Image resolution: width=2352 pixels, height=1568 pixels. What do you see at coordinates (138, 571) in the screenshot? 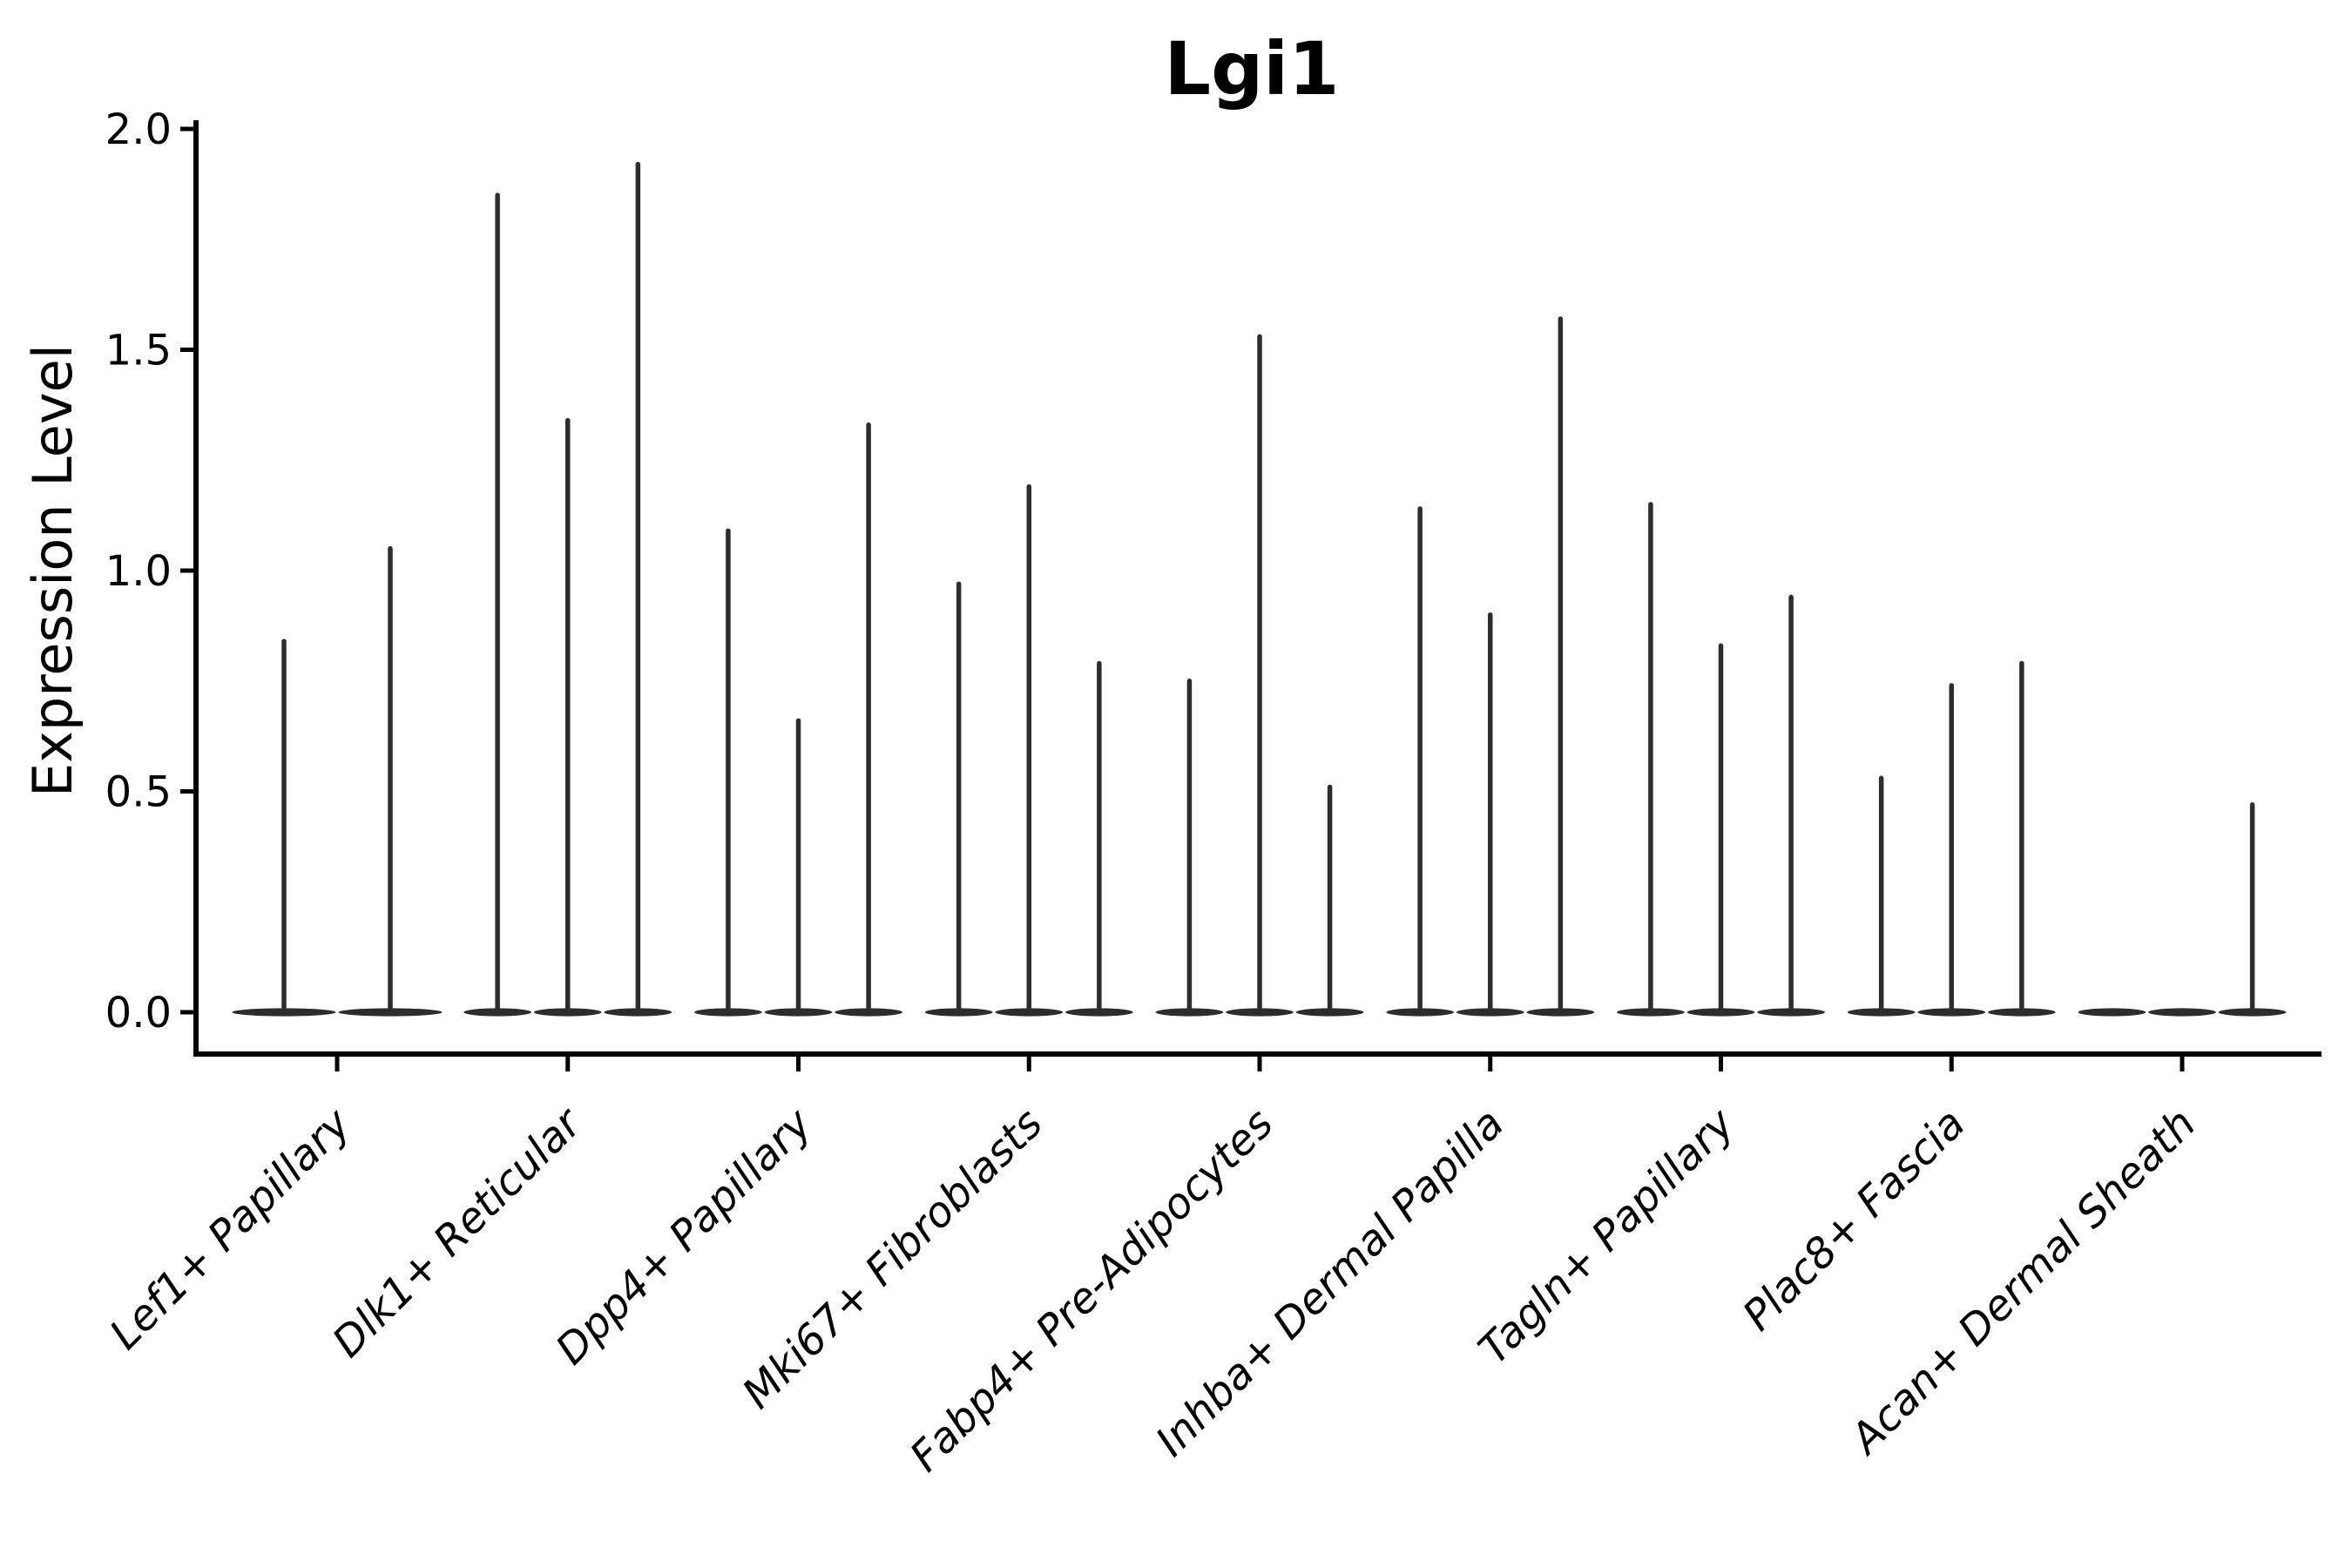
I see `y-tick-label: 1.0` at bounding box center [138, 571].